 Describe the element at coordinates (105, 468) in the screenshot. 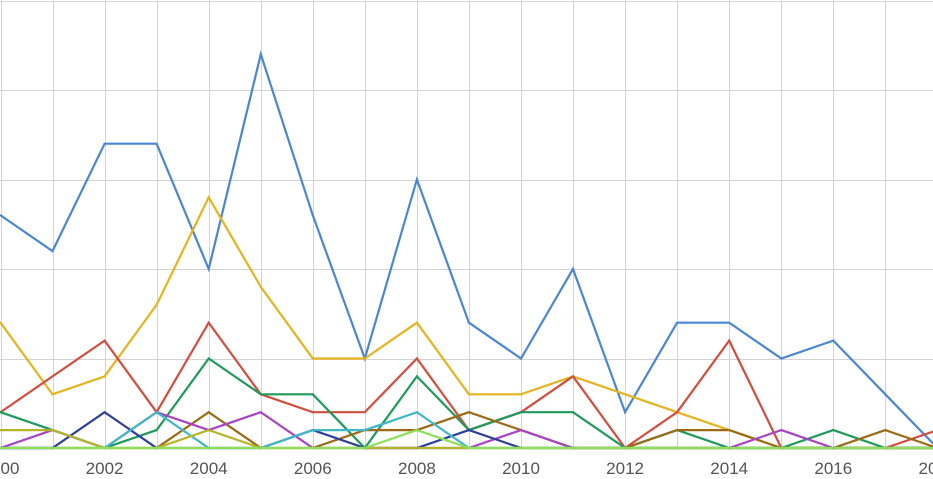

I see `x-tick-label-2002: 2002` at that location.